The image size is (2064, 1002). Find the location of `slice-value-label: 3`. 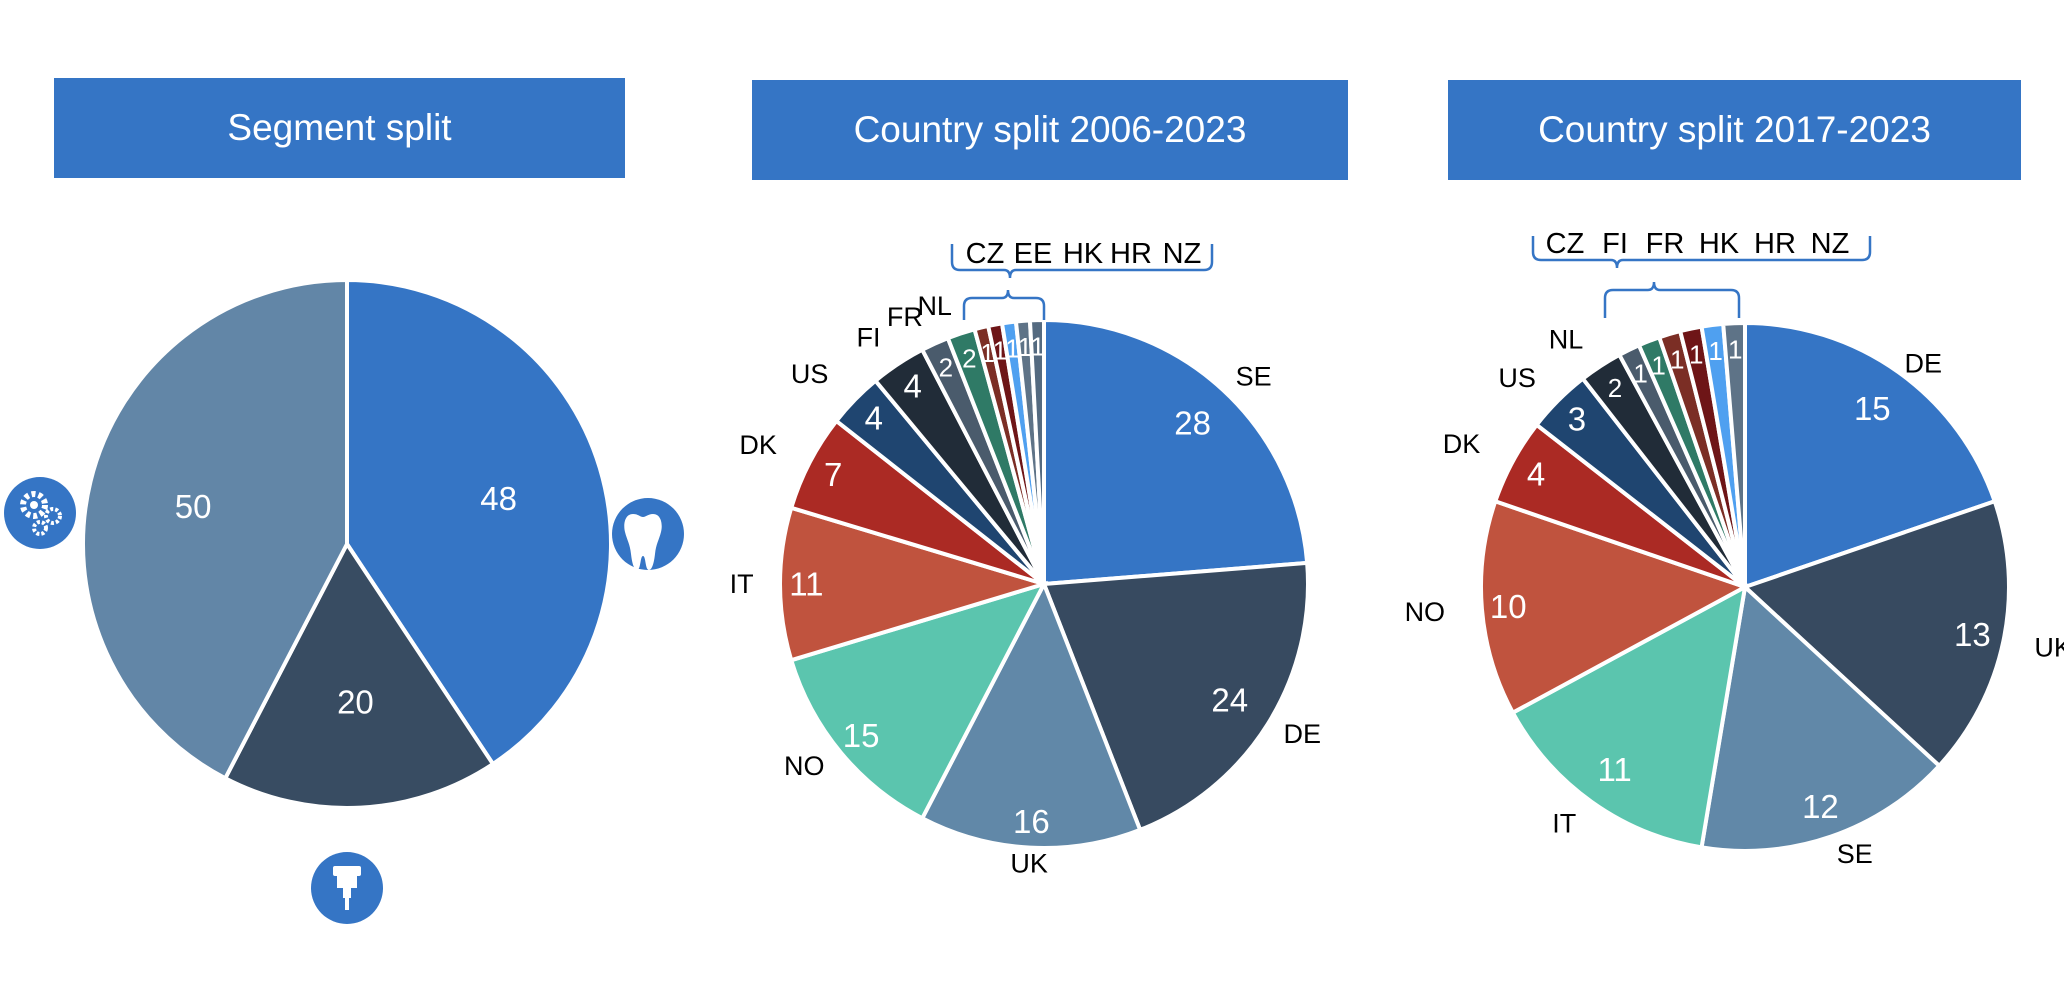

slice-value-label: 3 is located at coordinates (1577, 418).